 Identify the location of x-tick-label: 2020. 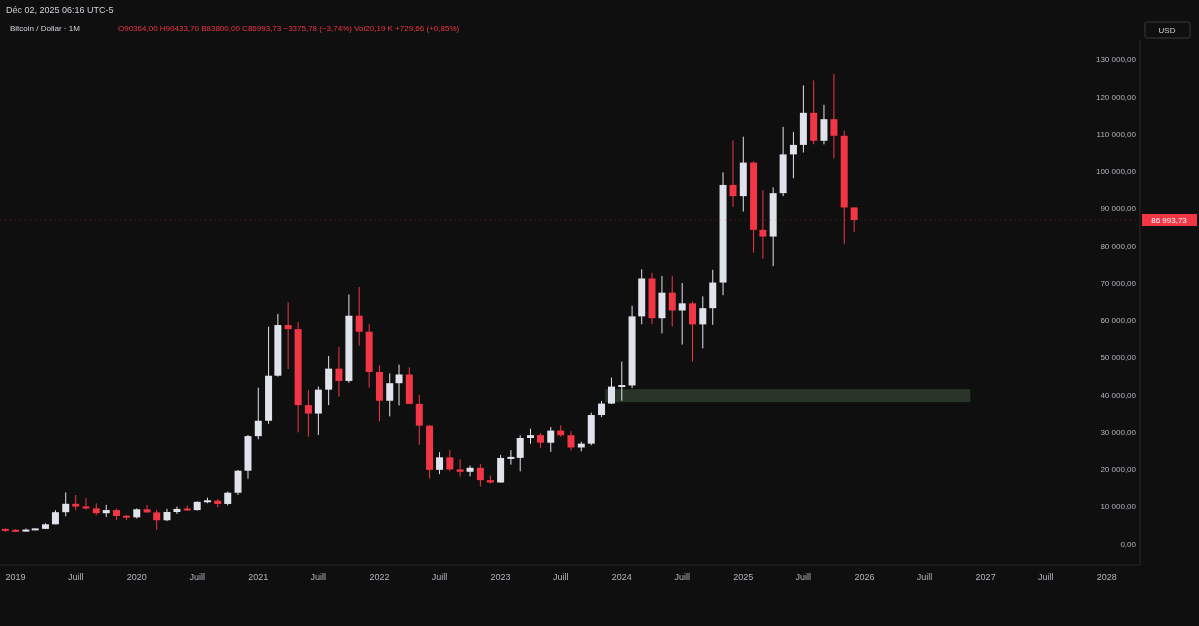
(136, 577).